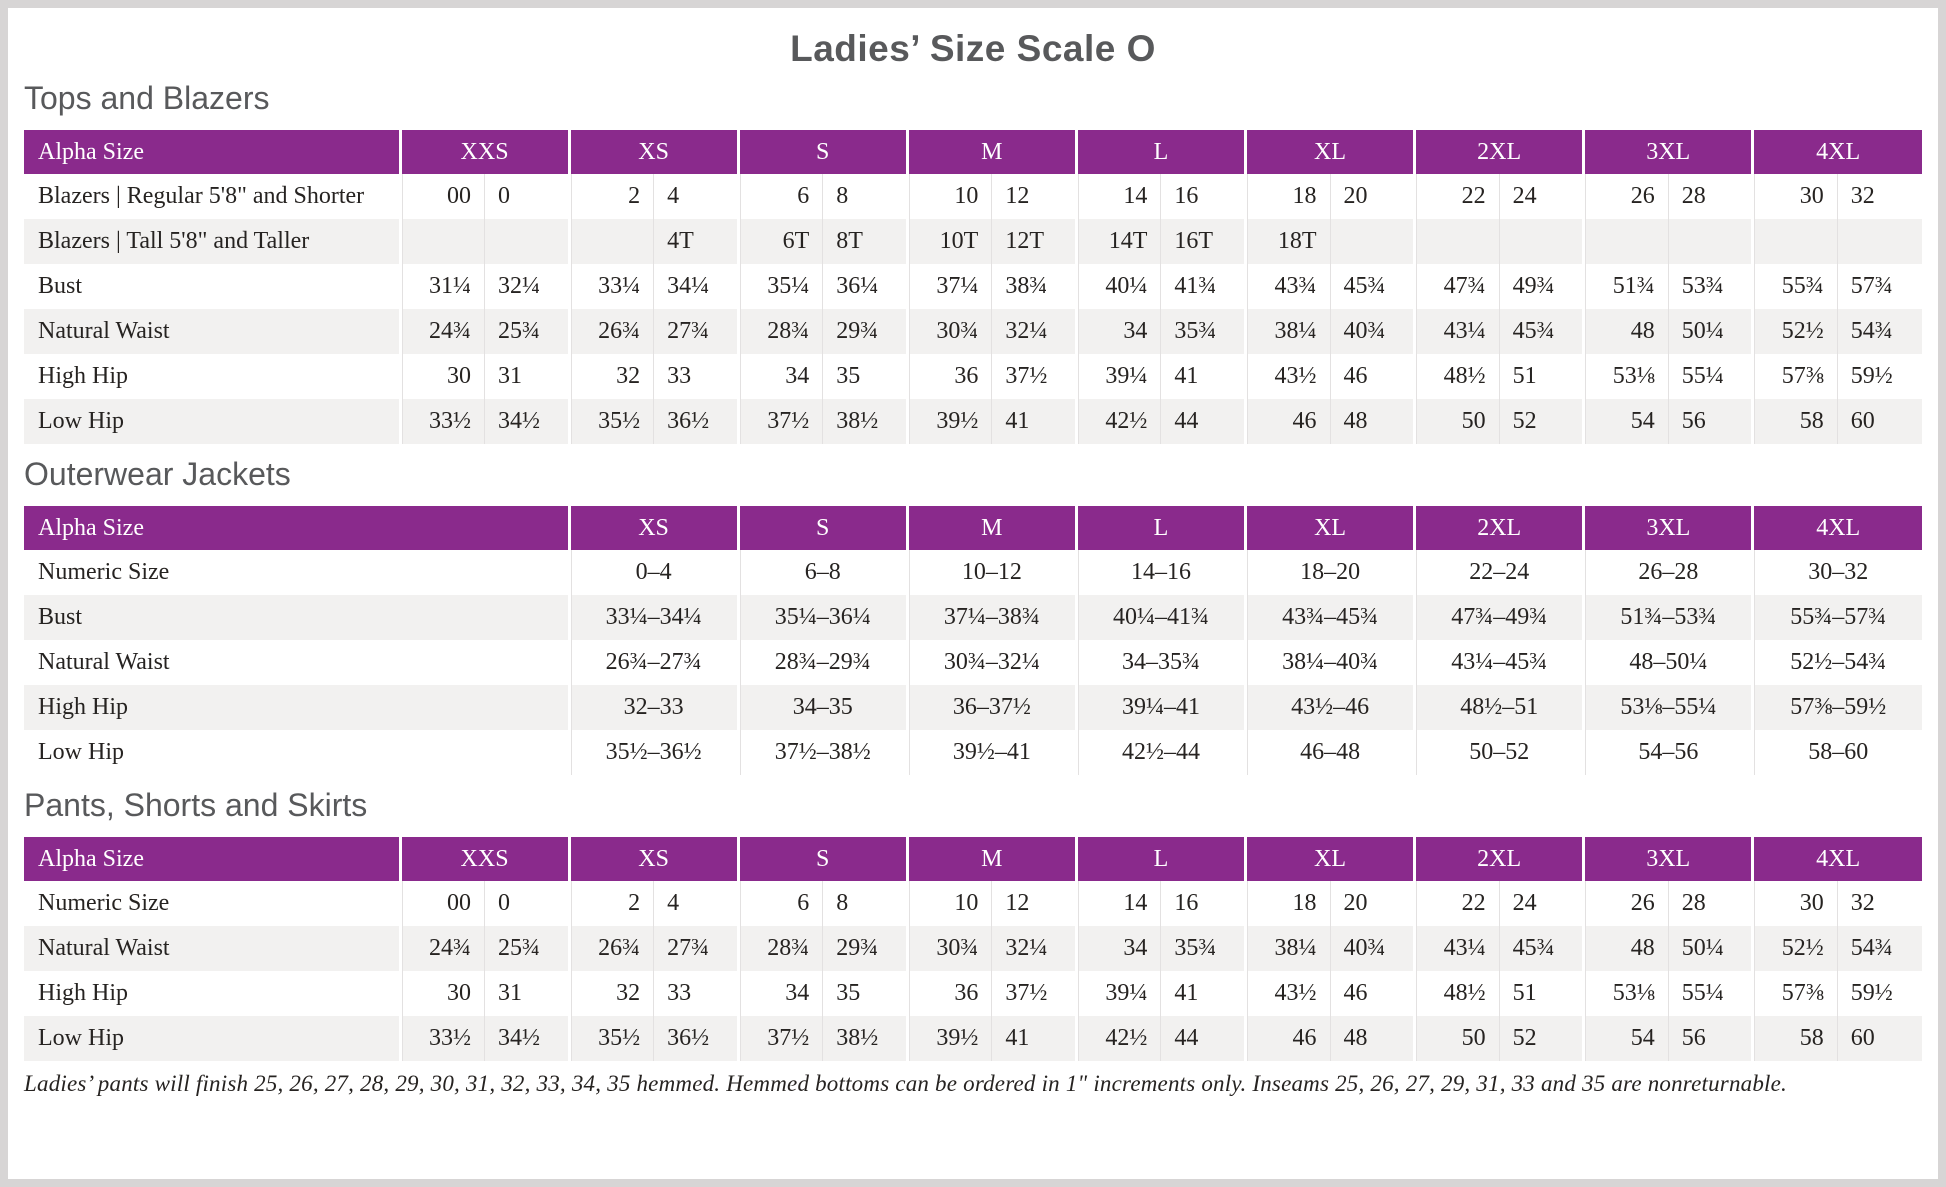 Image resolution: width=1946 pixels, height=1187 pixels. I want to click on size-cell: 25¾, so click(527, 331).